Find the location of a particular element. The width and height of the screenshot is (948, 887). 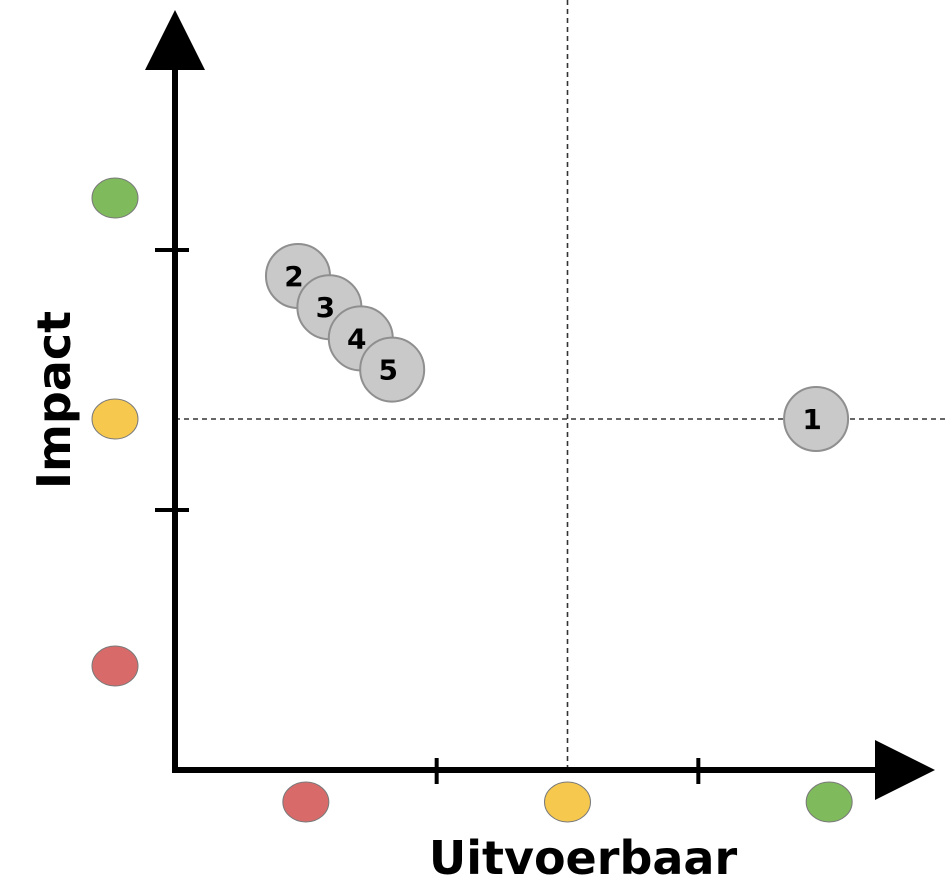

y-scale-marker-hoog is located at coordinates (115, 198).